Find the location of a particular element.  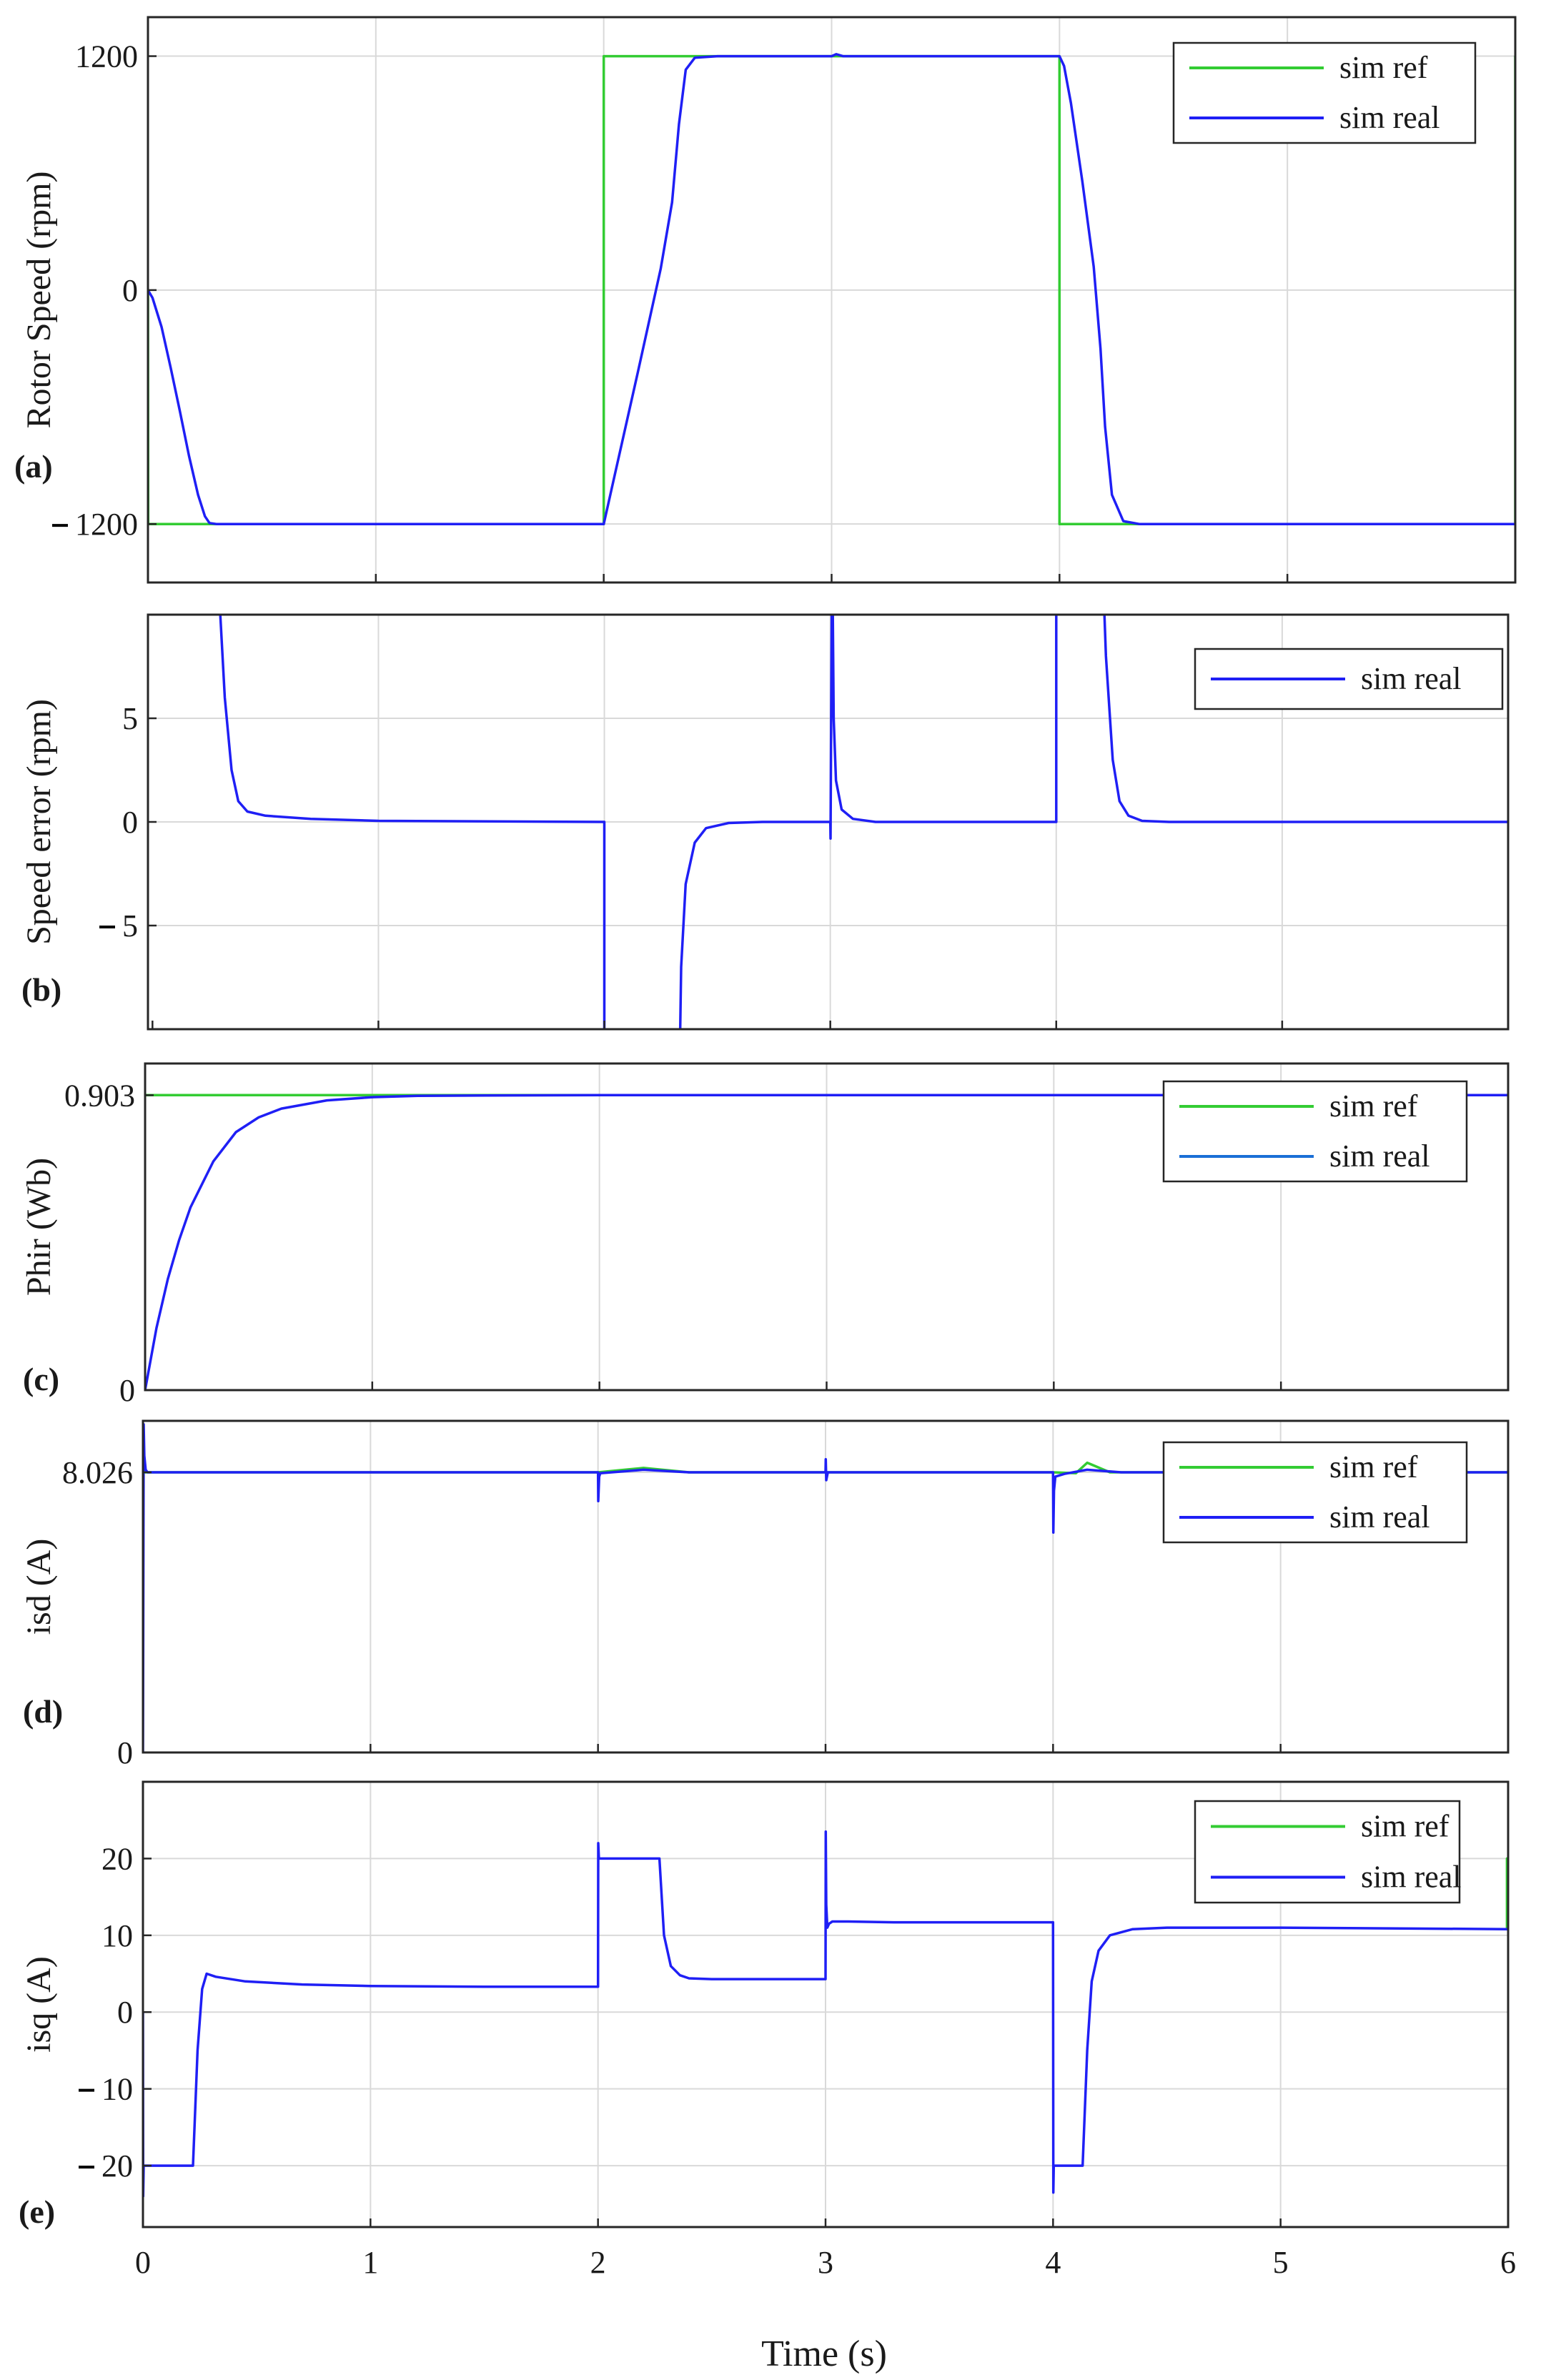

y-tick-label: 8.026 is located at coordinates (98, 1472).